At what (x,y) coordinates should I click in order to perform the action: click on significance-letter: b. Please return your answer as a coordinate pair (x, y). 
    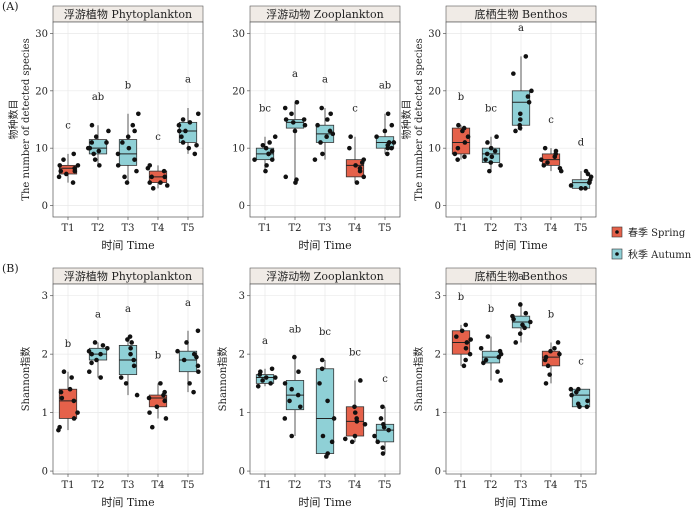
    Looking at the image, I should click on (461, 297).